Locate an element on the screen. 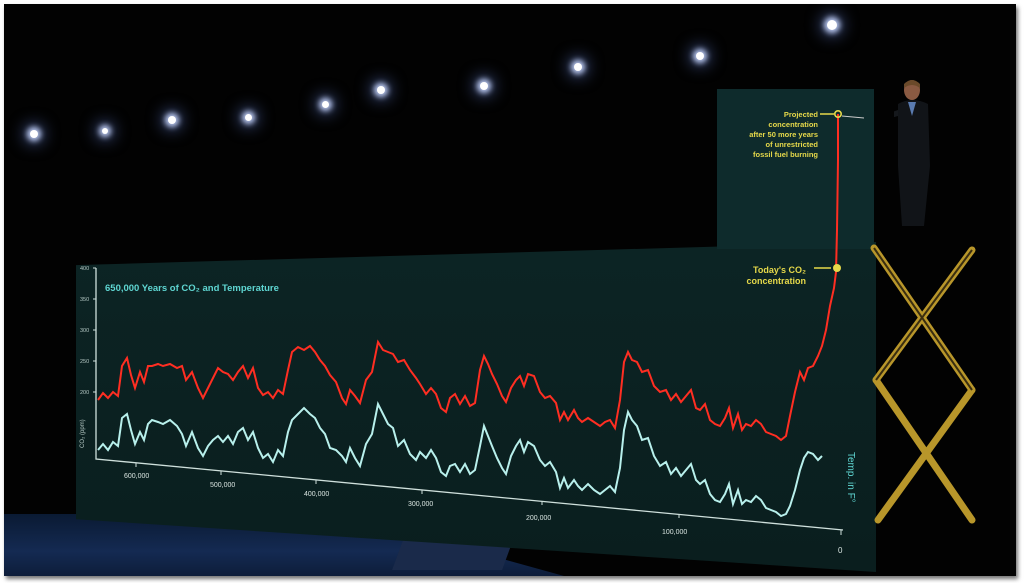  projection-screen-tower is located at coordinates (795, 169).